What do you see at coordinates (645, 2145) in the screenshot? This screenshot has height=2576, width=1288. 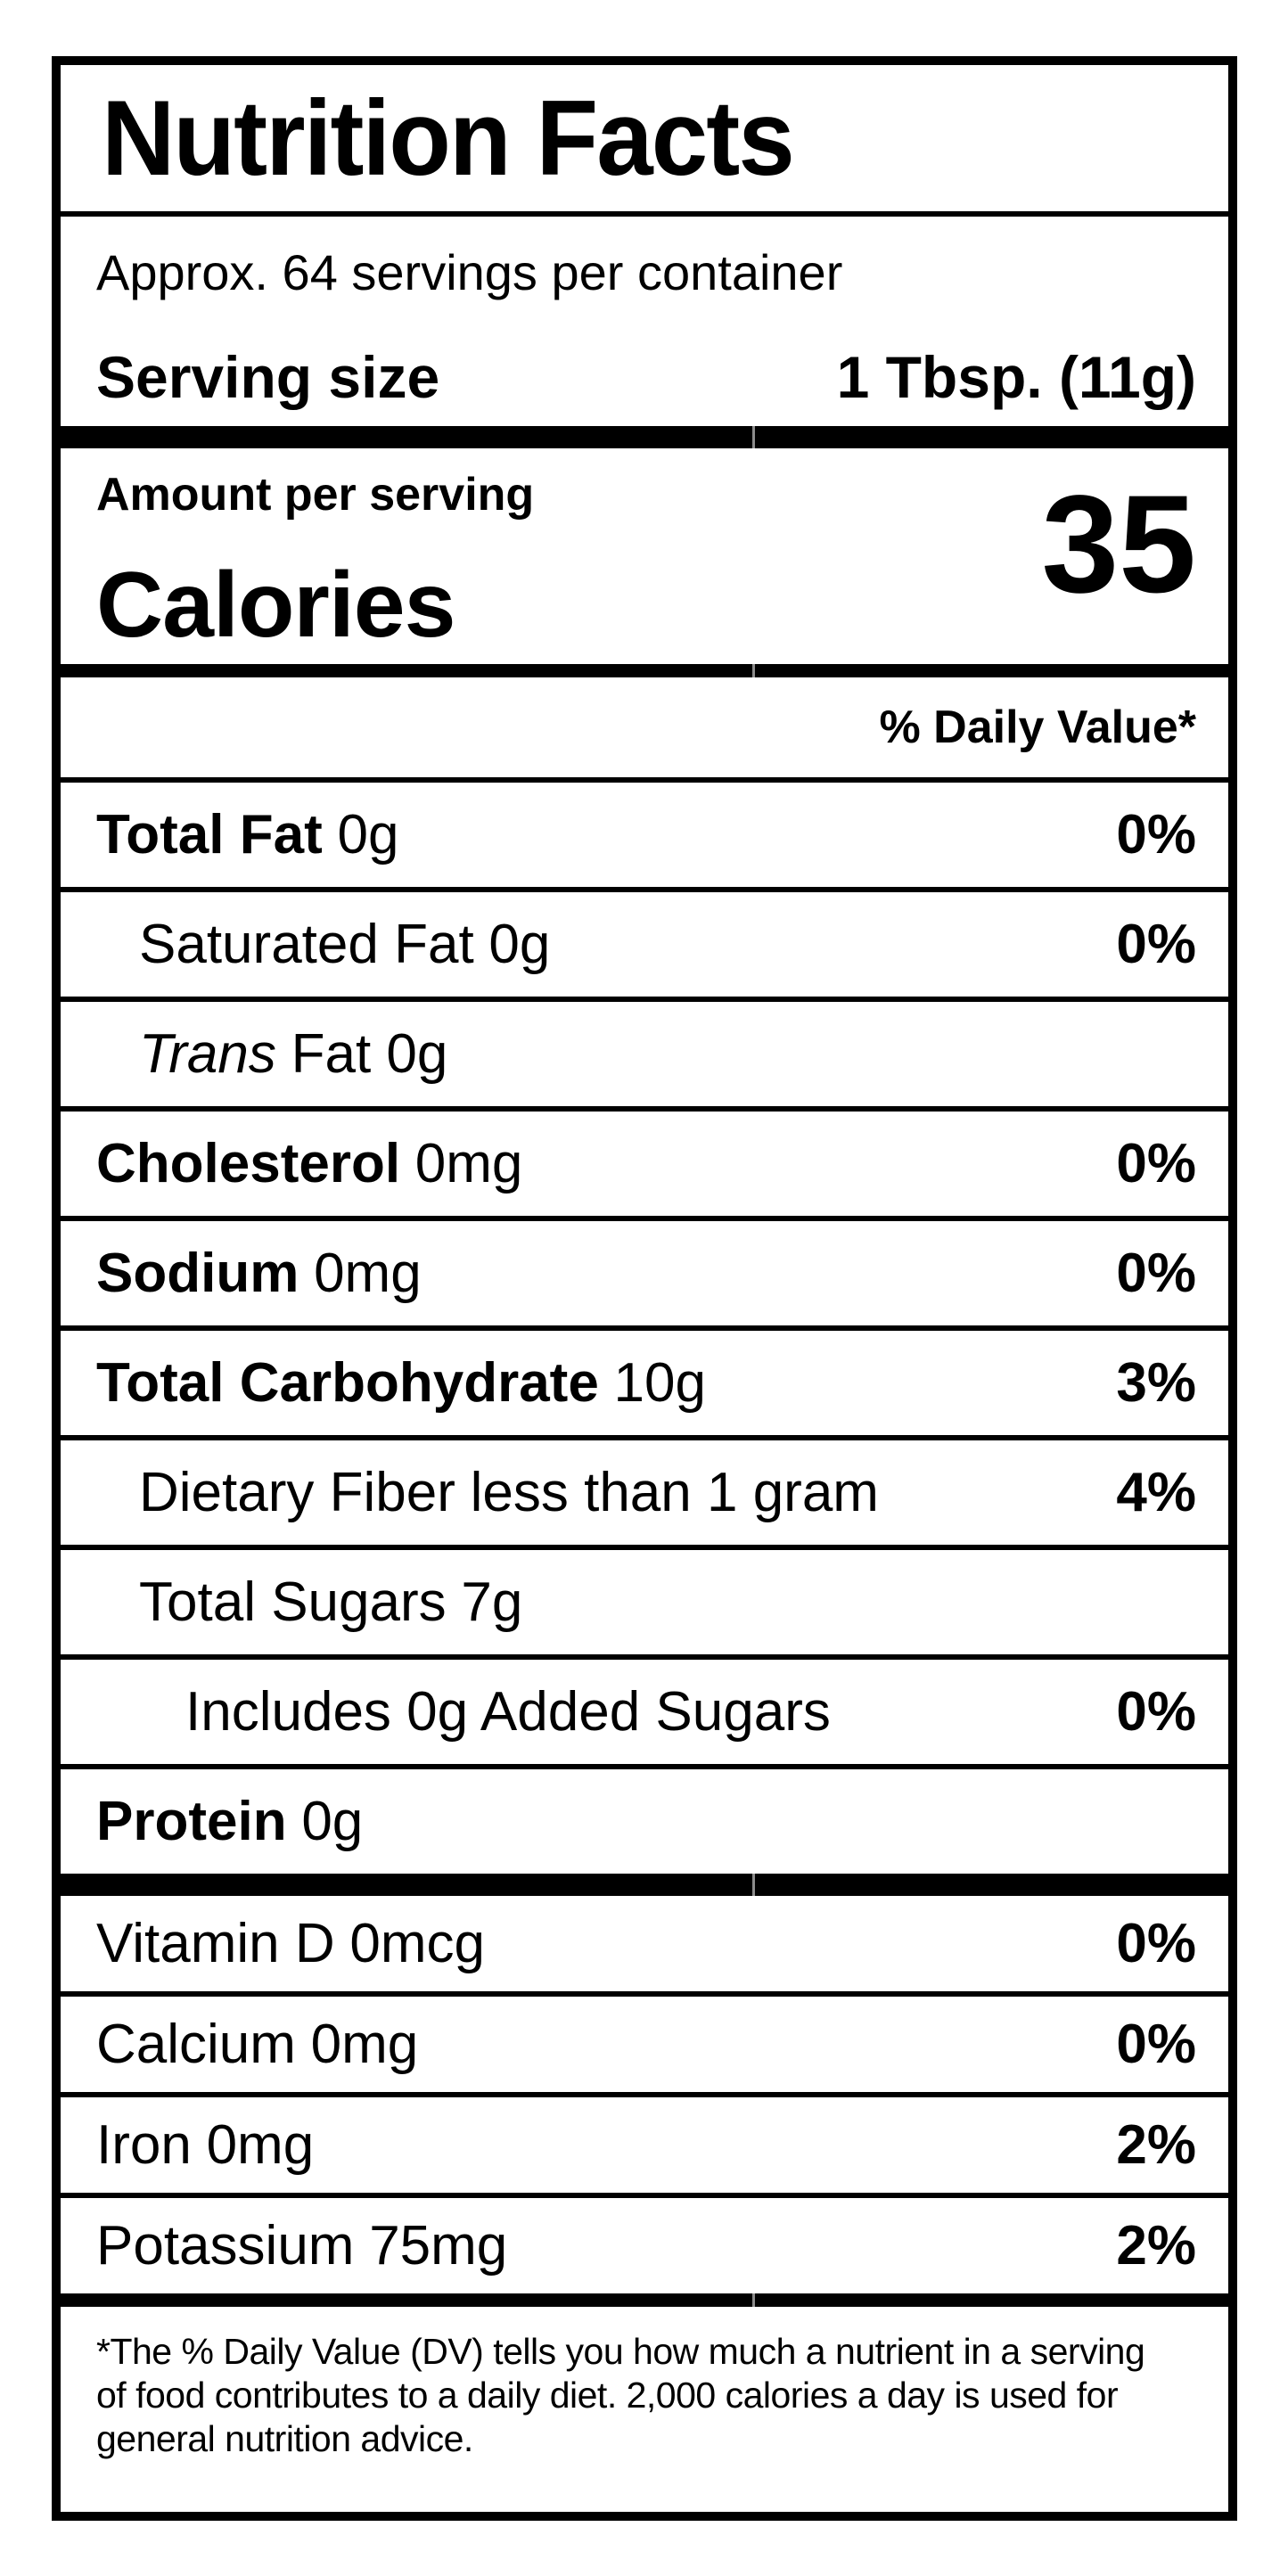 I see `row-iron: Iron 0mg 2%` at bounding box center [645, 2145].